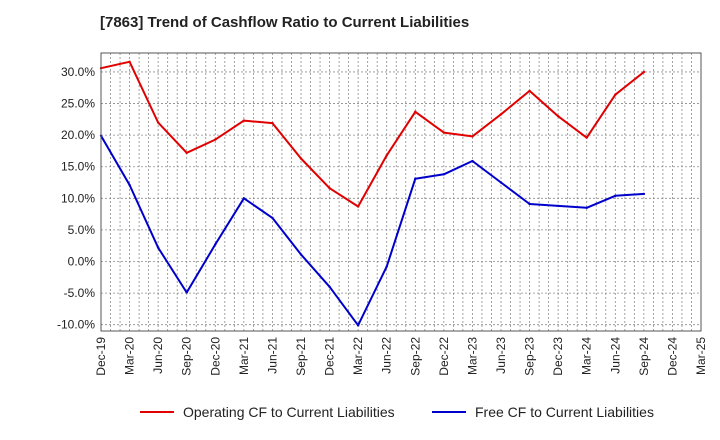 The image size is (720, 440). What do you see at coordinates (78, 167) in the screenshot?
I see `y-tick-label: 15.0%` at bounding box center [78, 167].